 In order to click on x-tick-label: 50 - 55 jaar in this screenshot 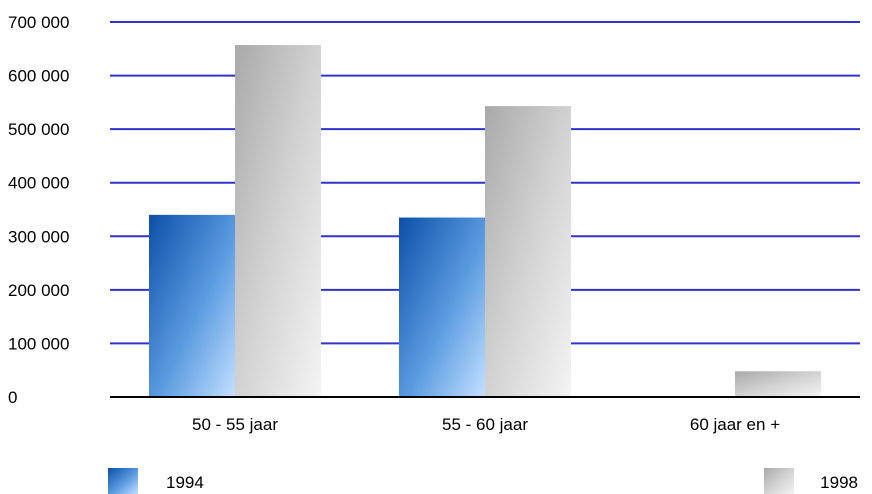, I will do `click(235, 424)`.